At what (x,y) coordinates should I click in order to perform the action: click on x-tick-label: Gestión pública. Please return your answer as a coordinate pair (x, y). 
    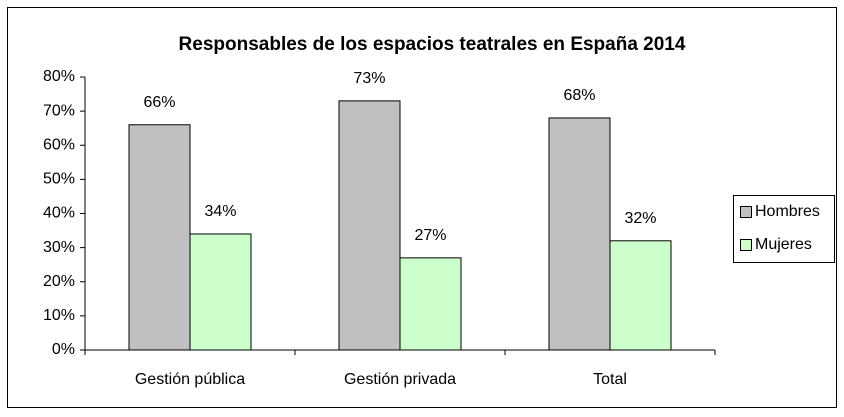
    Looking at the image, I should click on (190, 379).